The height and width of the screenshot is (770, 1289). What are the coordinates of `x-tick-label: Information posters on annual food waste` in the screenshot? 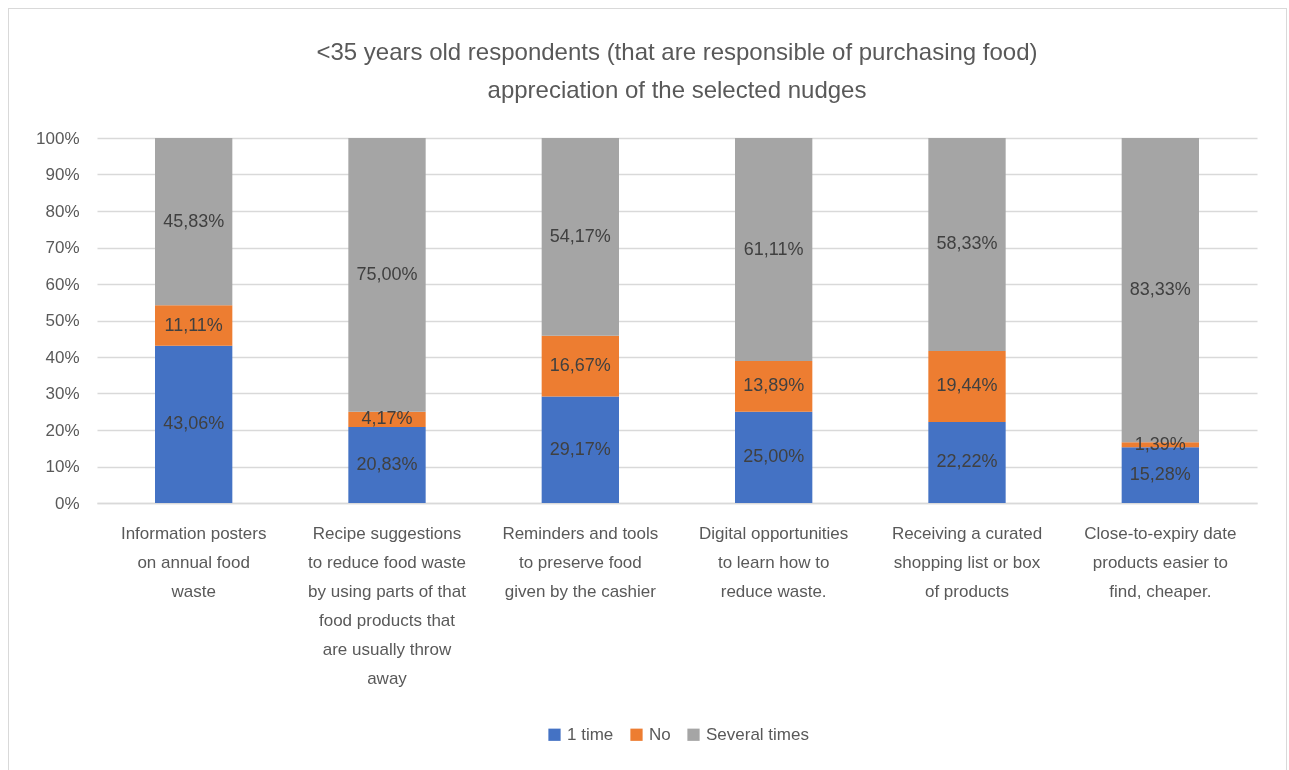 It's located at (193, 562).